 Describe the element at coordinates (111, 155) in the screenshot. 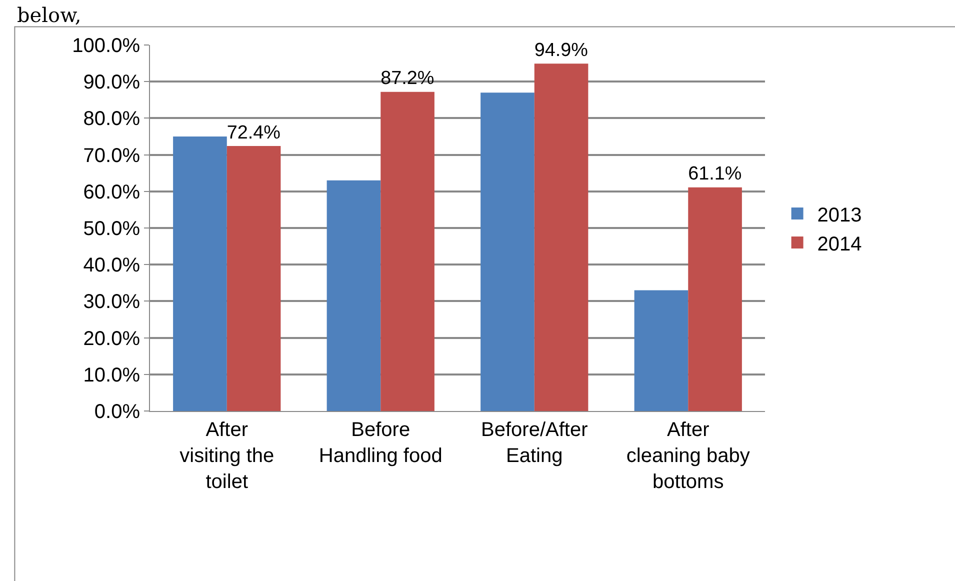

I see `y-tick-label: 70.0%` at that location.